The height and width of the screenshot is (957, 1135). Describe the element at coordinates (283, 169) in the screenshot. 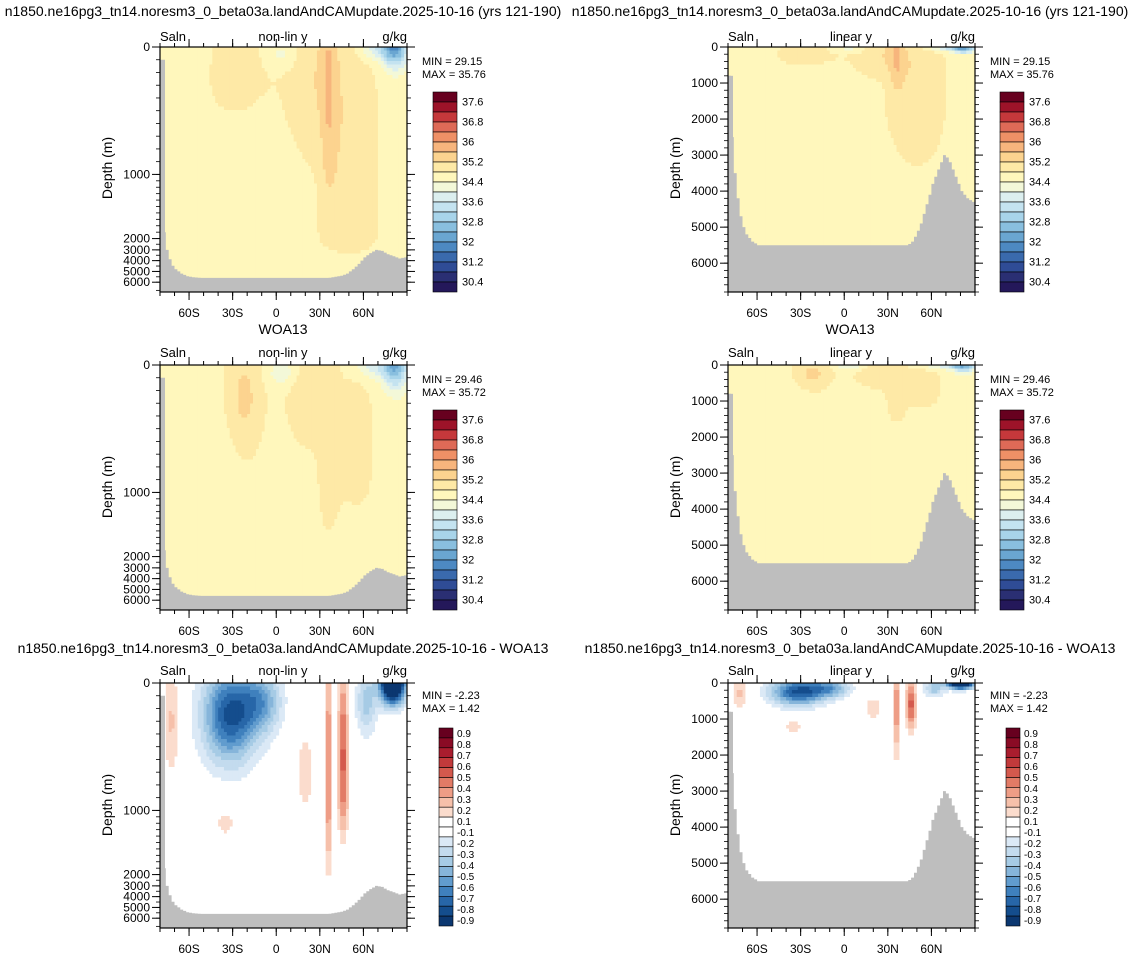

I see `contour-field` at that location.